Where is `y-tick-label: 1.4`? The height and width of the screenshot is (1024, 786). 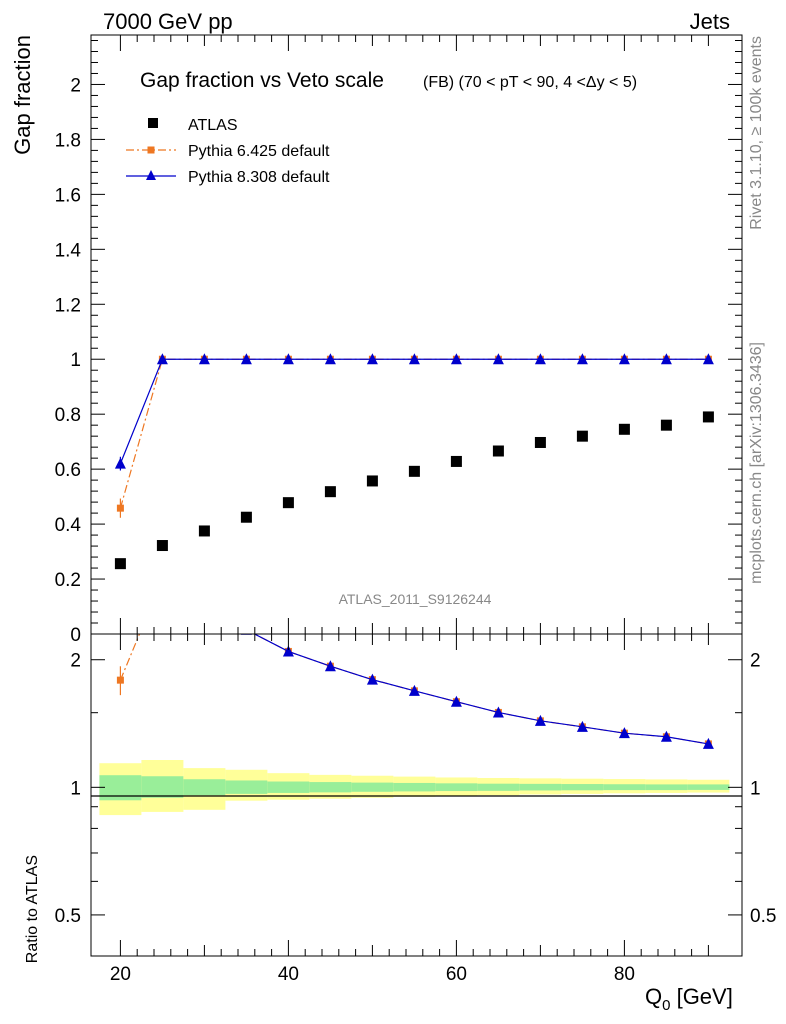 y-tick-label: 1.4 is located at coordinates (68, 250).